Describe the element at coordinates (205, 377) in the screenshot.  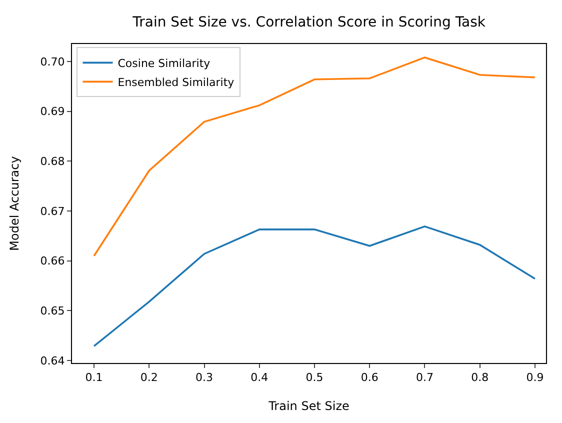
I see `x-tick-label: 0.3` at that location.